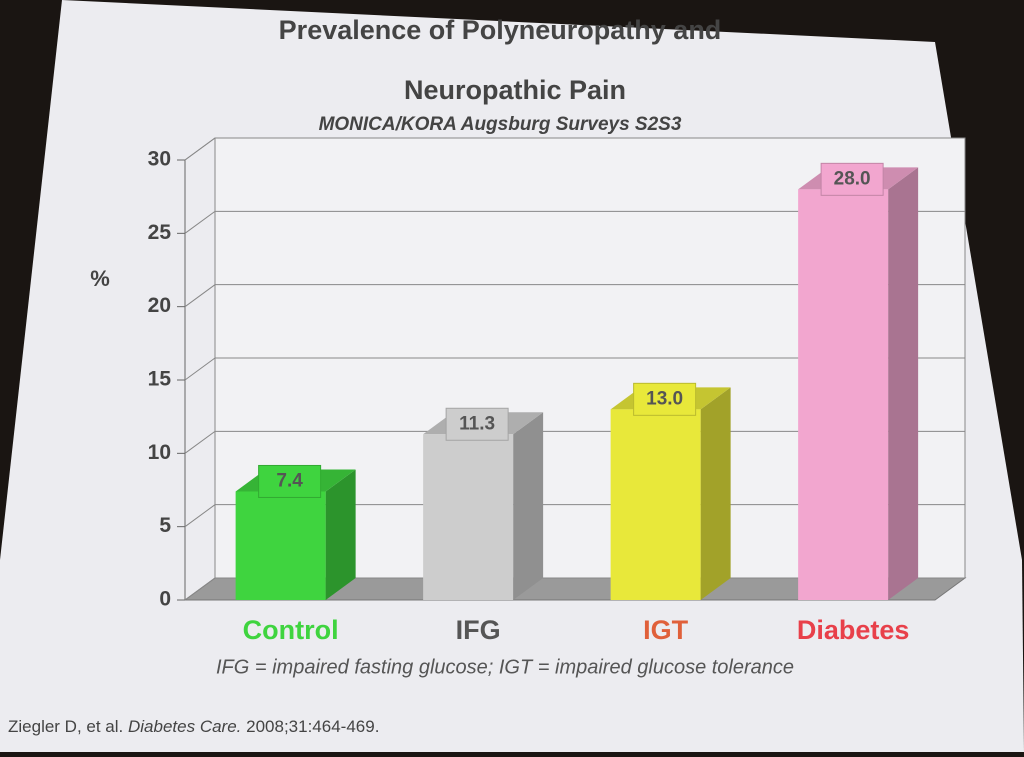 This screenshot has height=757, width=1024. What do you see at coordinates (159, 305) in the screenshot?
I see `y-tick-label: 20` at bounding box center [159, 305].